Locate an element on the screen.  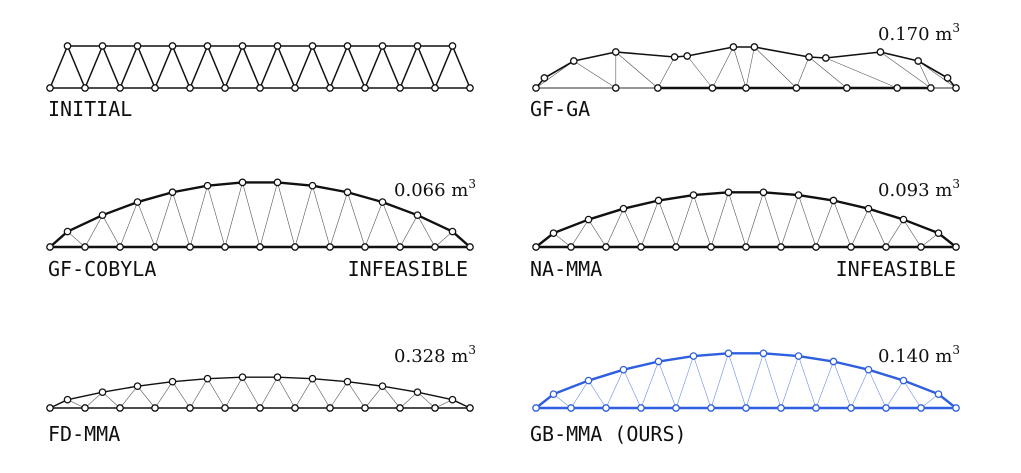
volume-value: 0.170 m3 is located at coordinates (919, 33).